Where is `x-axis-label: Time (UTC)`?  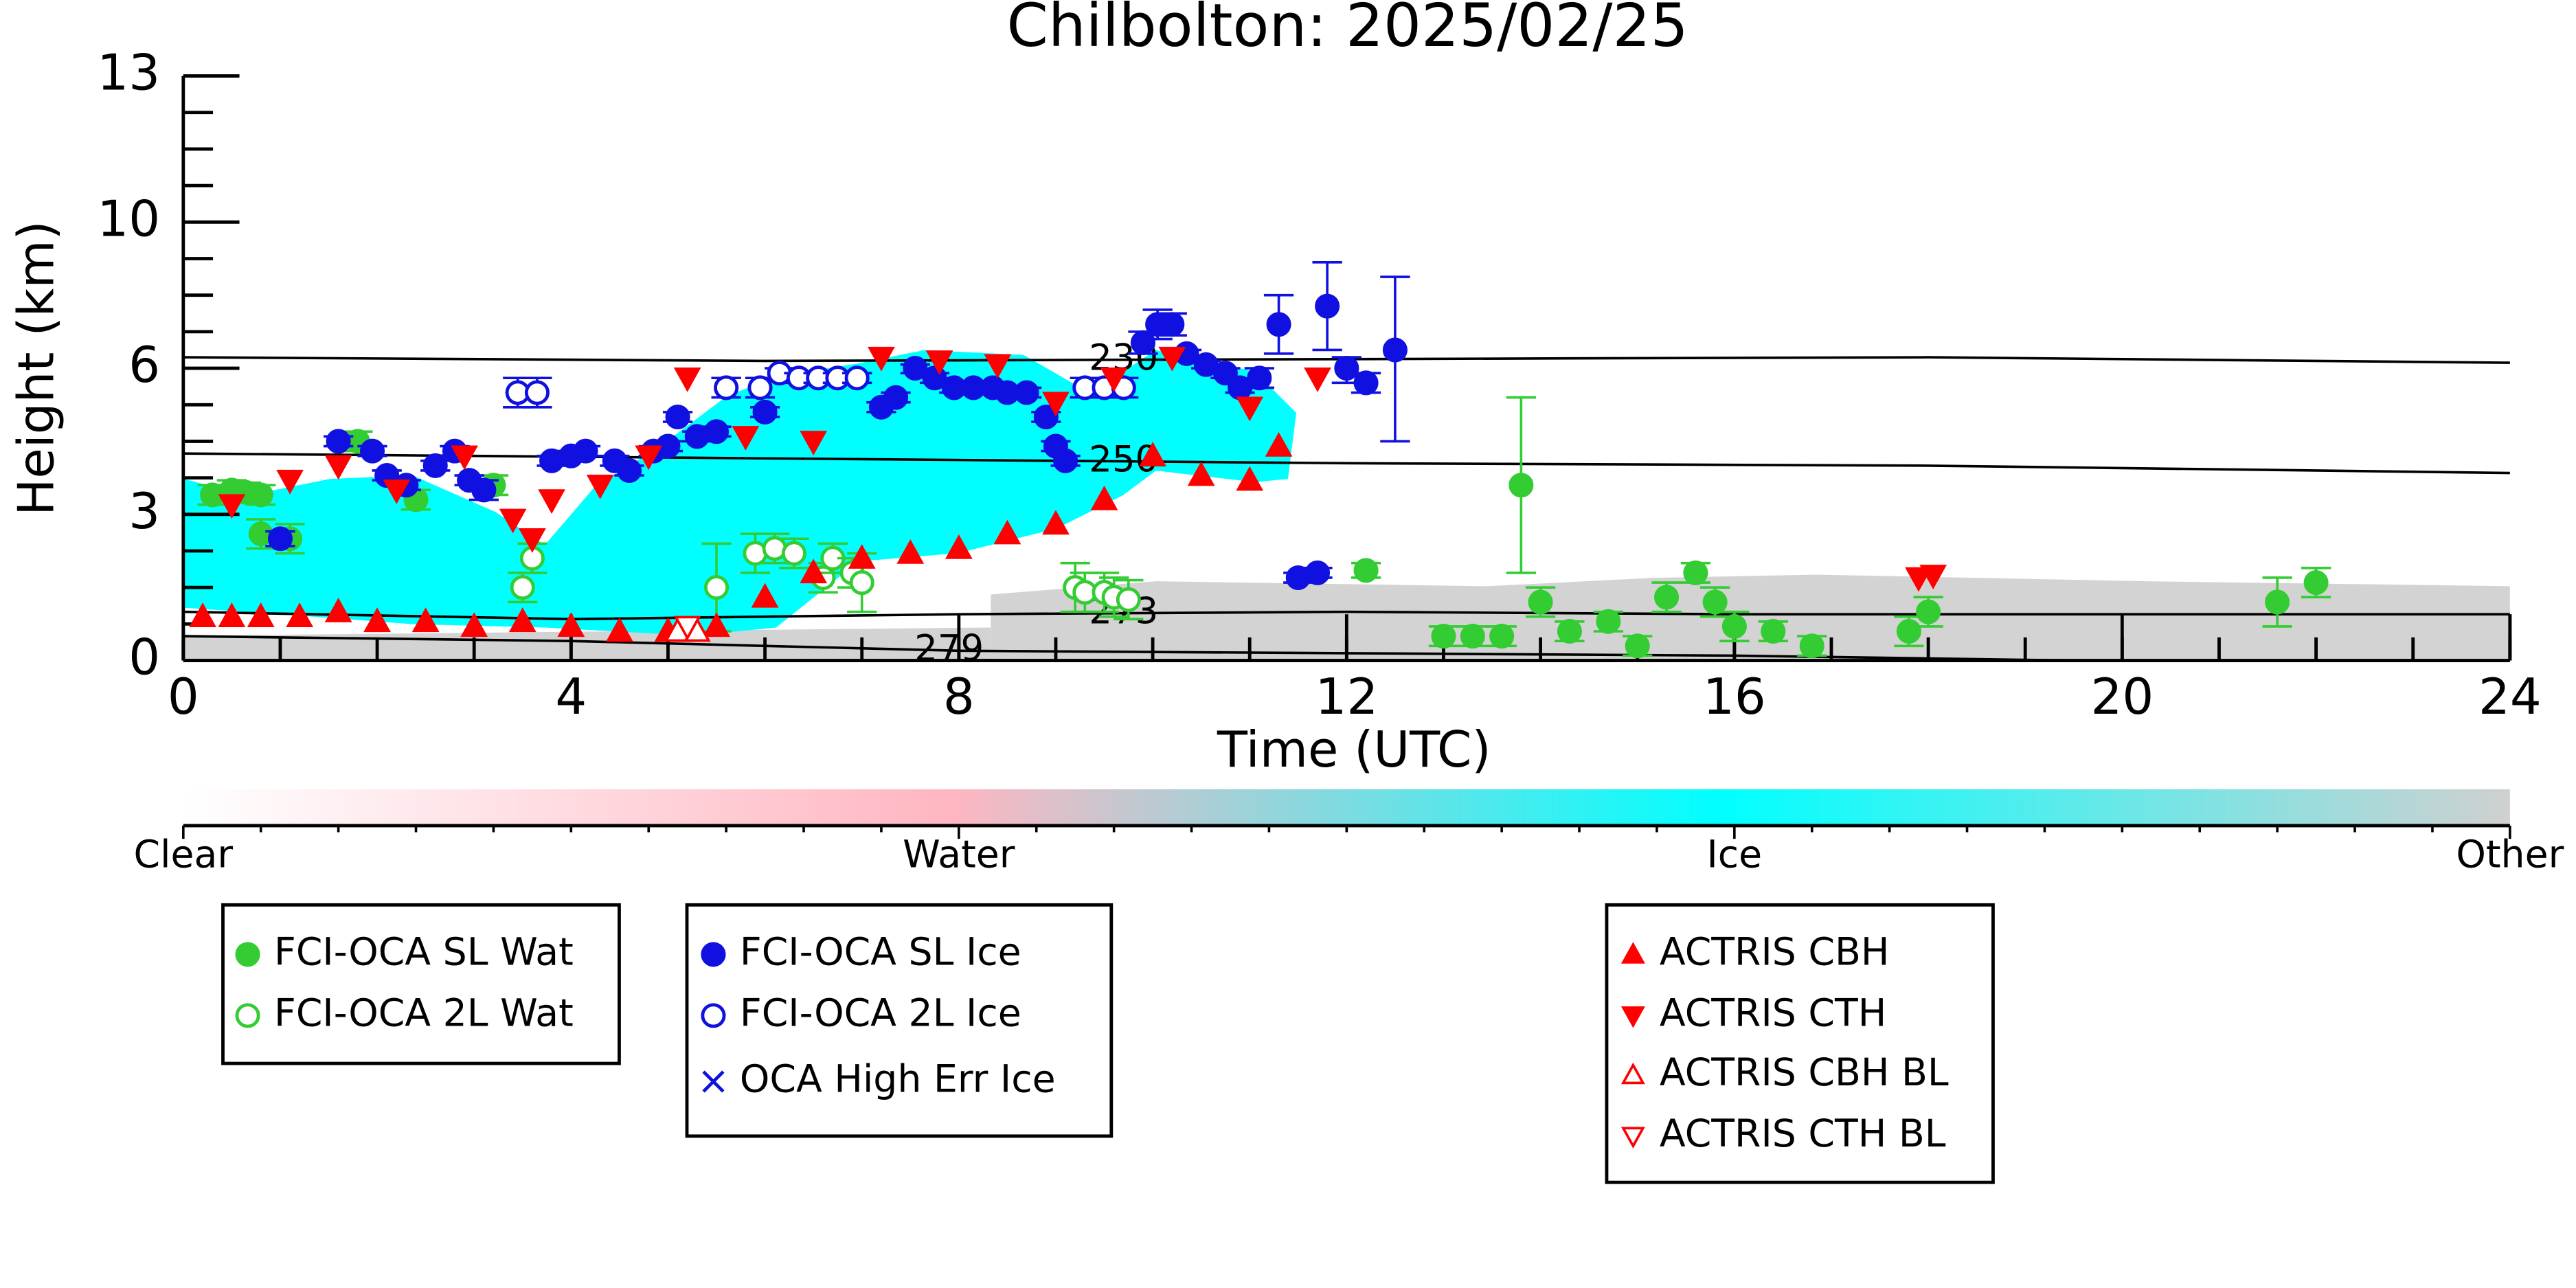 x-axis-label: Time (UTC) is located at coordinates (1354, 750).